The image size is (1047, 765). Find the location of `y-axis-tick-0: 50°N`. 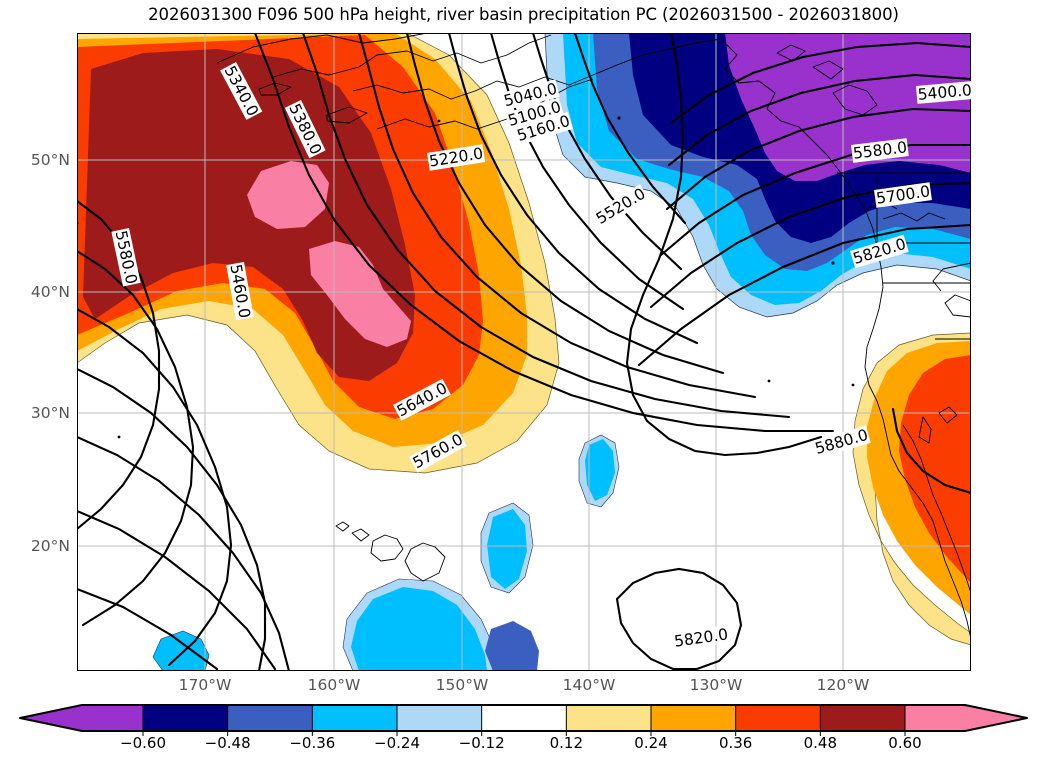

y-axis-tick-0: 50°N is located at coordinates (50, 160).